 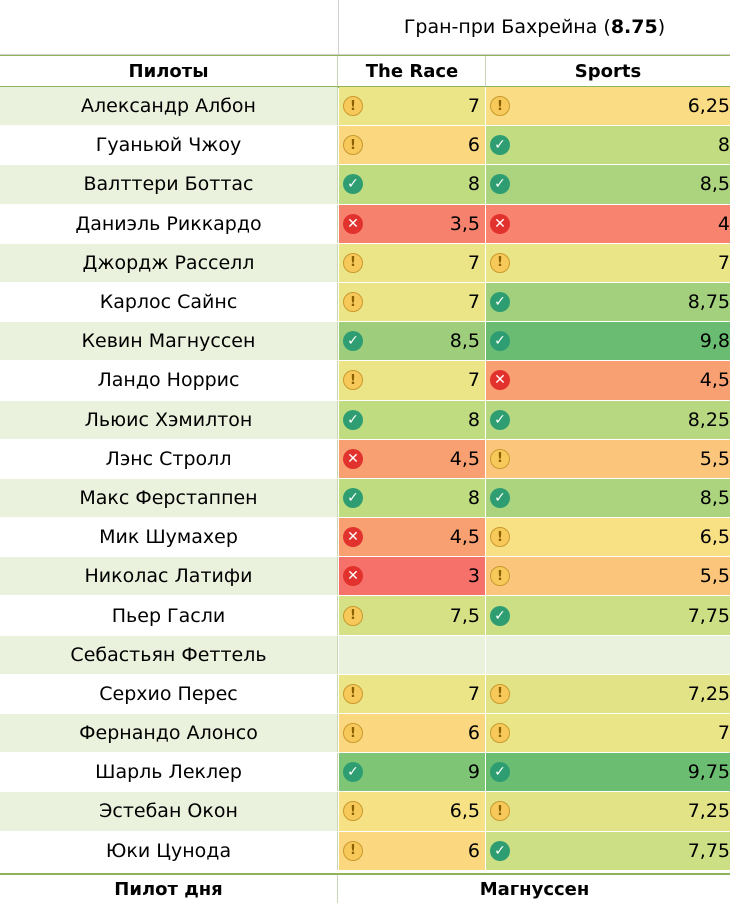 What do you see at coordinates (412, 576) in the screenshot?
I see `the-race-score-cell: ✕ 3` at bounding box center [412, 576].